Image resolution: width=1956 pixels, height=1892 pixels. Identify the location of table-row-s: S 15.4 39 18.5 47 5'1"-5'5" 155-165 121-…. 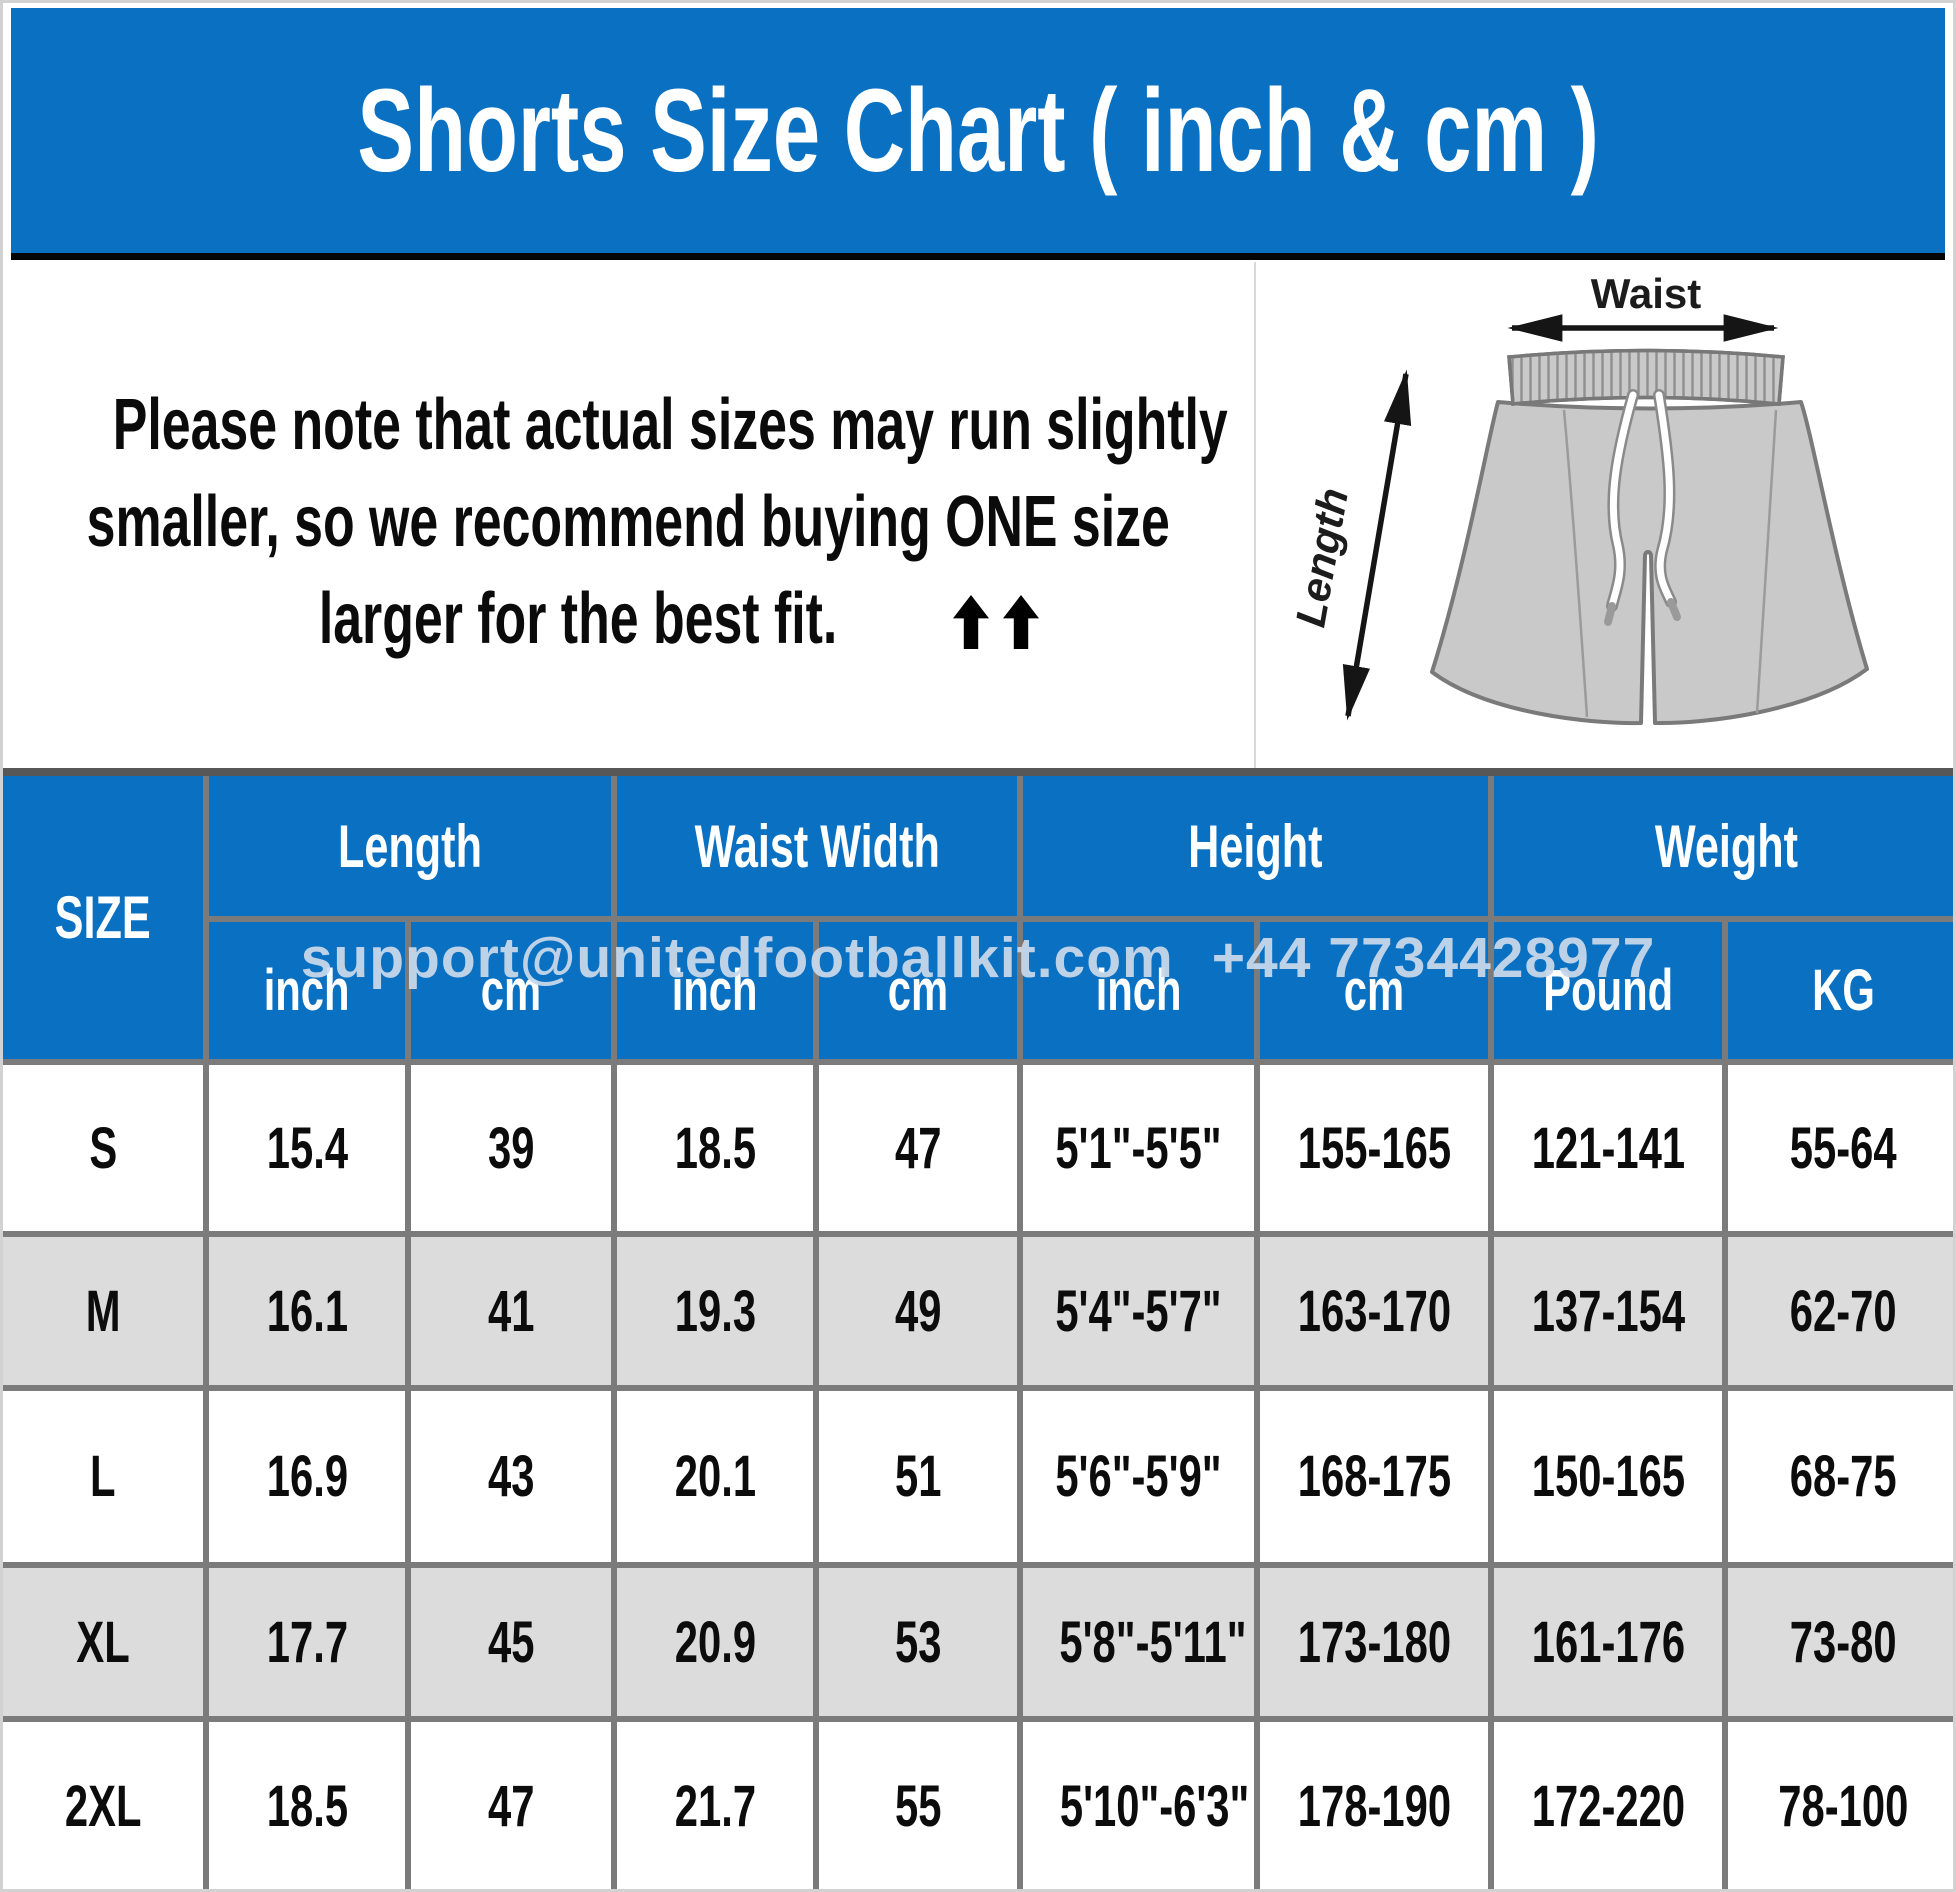
(978, 1148).